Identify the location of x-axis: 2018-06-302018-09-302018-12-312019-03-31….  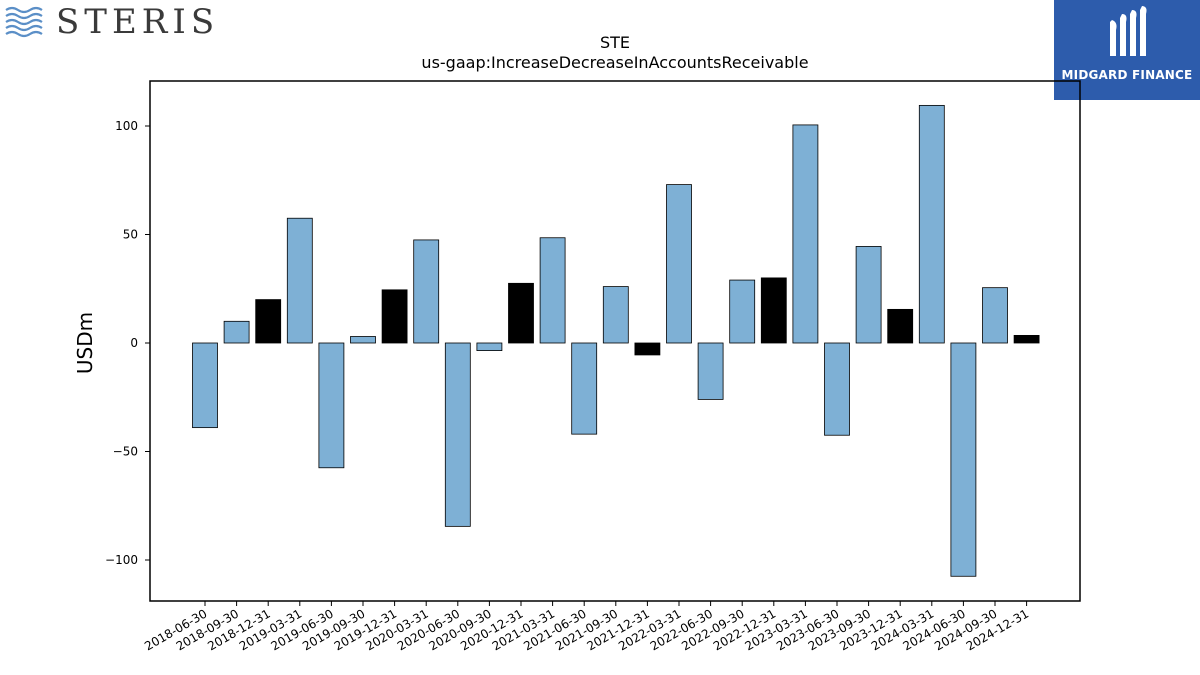
(586, 627).